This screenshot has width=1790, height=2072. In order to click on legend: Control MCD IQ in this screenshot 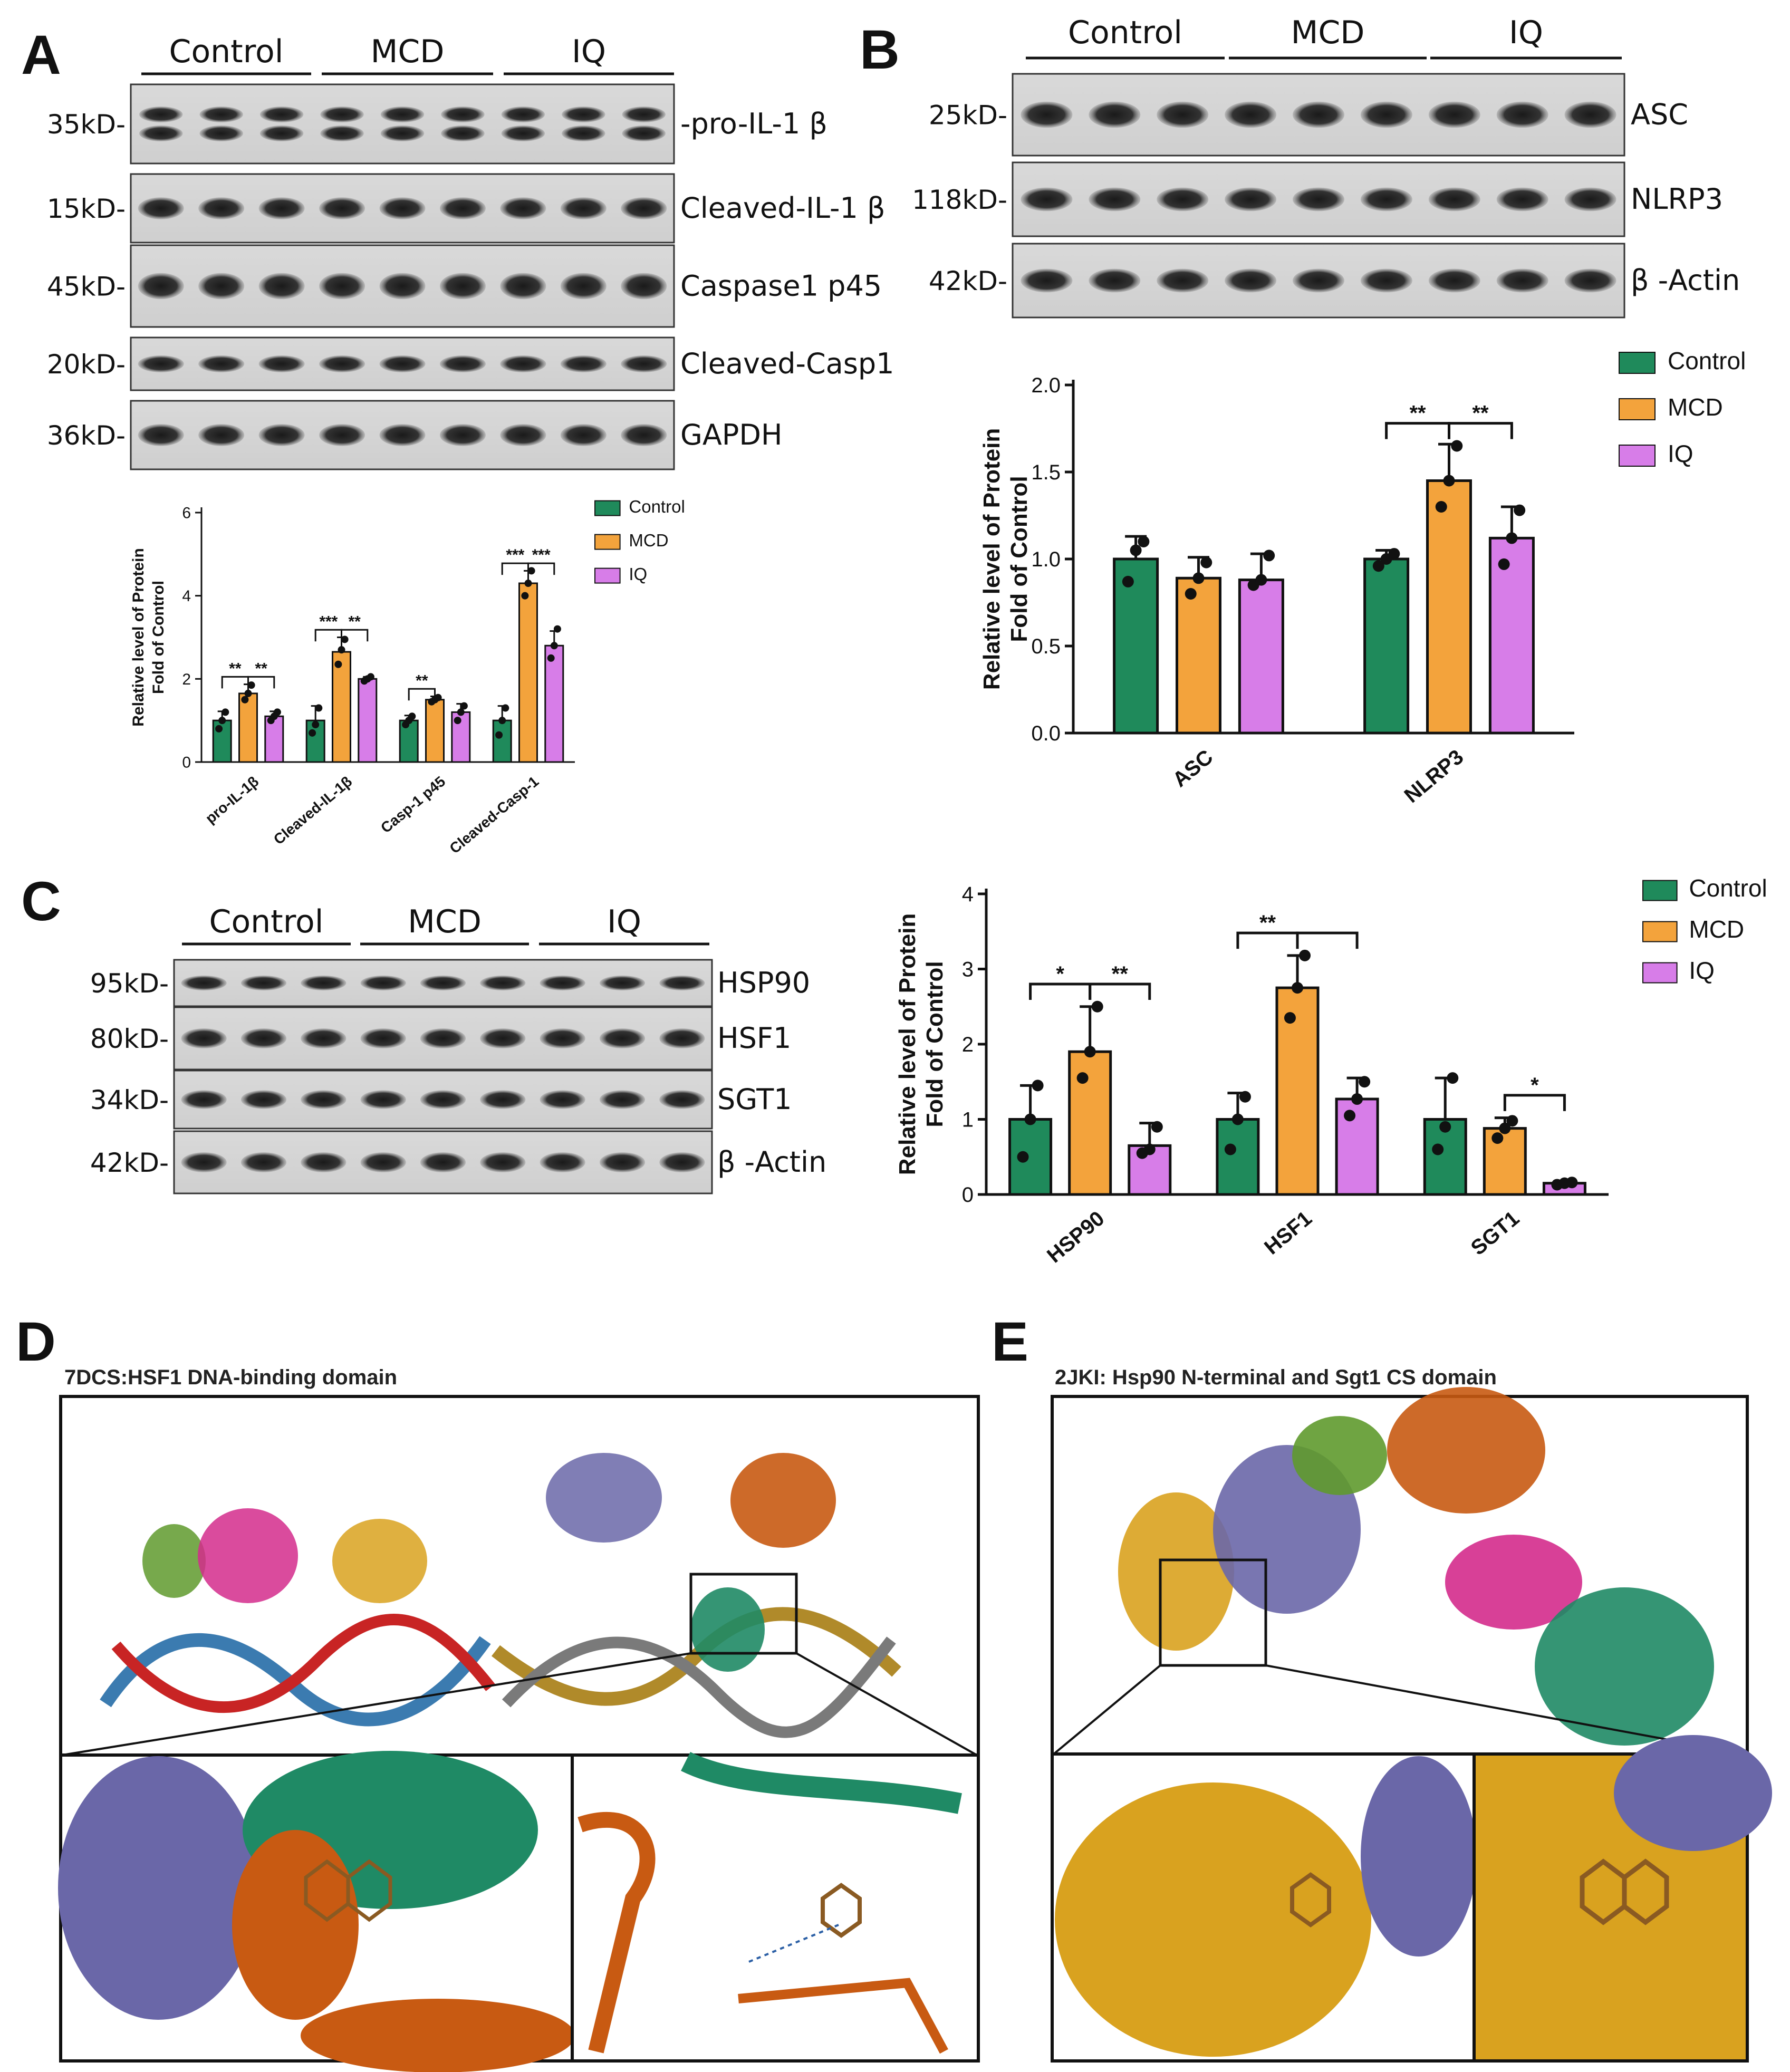, I will do `click(1682, 407)`.